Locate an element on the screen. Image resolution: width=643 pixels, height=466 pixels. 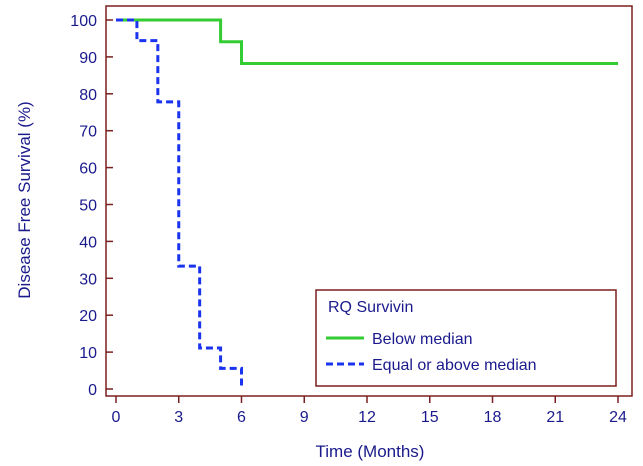
legend-box is located at coordinates (466, 338).